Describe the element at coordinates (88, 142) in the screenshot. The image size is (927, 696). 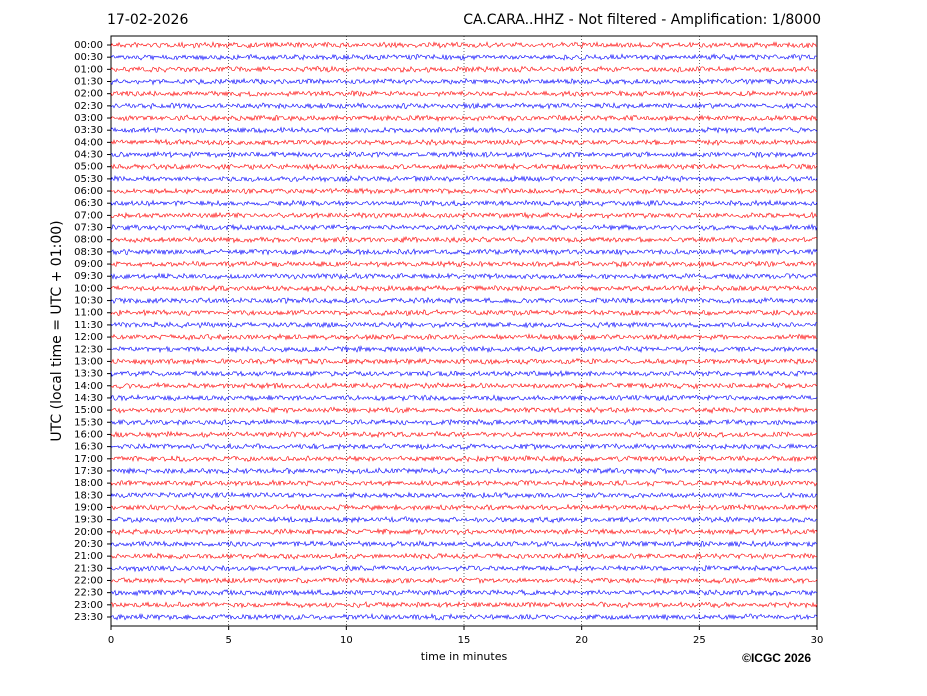
I see `y-tick-label: 04:00` at that location.